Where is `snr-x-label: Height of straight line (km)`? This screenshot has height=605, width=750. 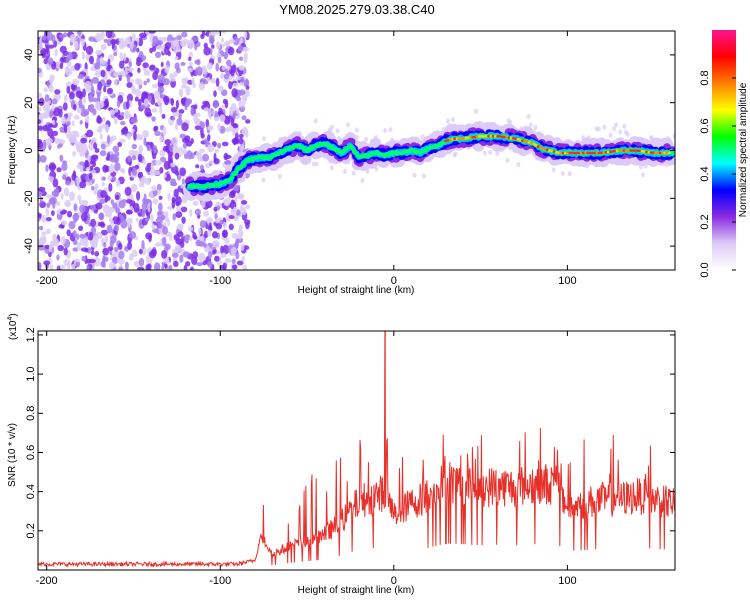 snr-x-label: Height of straight line (km) is located at coordinates (356, 590).